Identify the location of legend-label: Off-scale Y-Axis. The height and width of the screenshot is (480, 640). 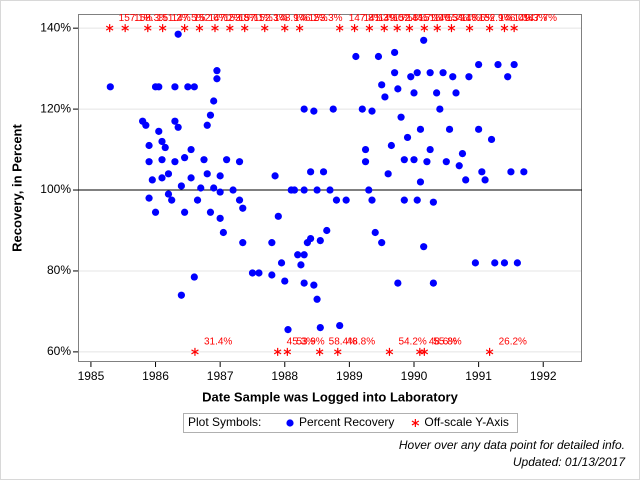
(466, 422).